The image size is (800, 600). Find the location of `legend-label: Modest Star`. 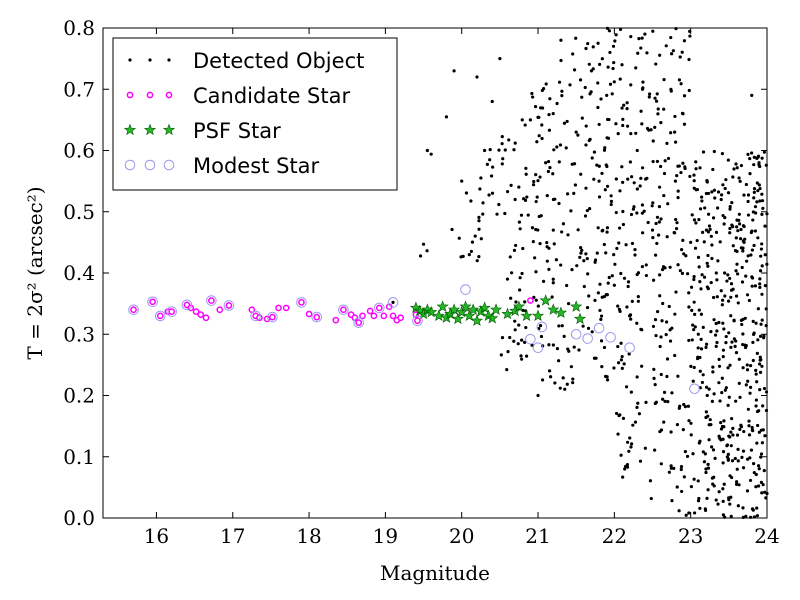

legend-label: Modest Star is located at coordinates (256, 166).